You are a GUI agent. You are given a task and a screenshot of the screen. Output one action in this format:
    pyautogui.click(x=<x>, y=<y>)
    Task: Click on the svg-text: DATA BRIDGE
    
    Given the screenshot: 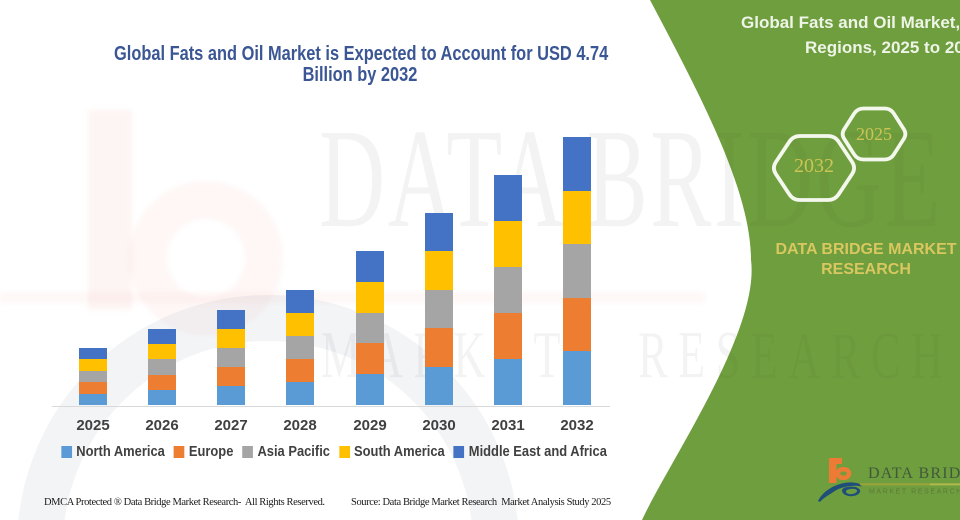 What is the action you would take?
    pyautogui.click(x=914, y=473)
    